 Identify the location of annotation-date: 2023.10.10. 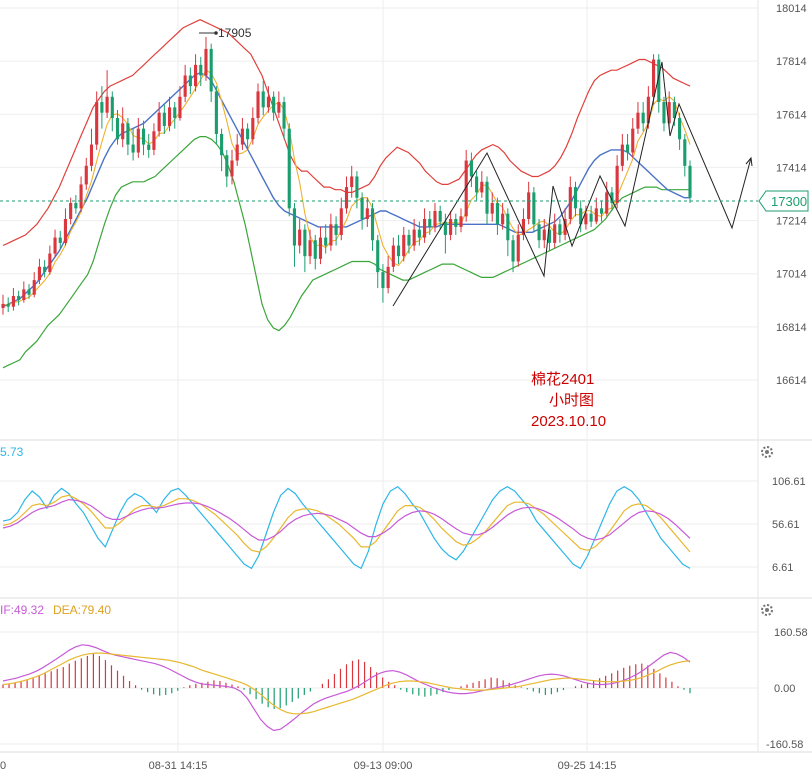
(568, 421).